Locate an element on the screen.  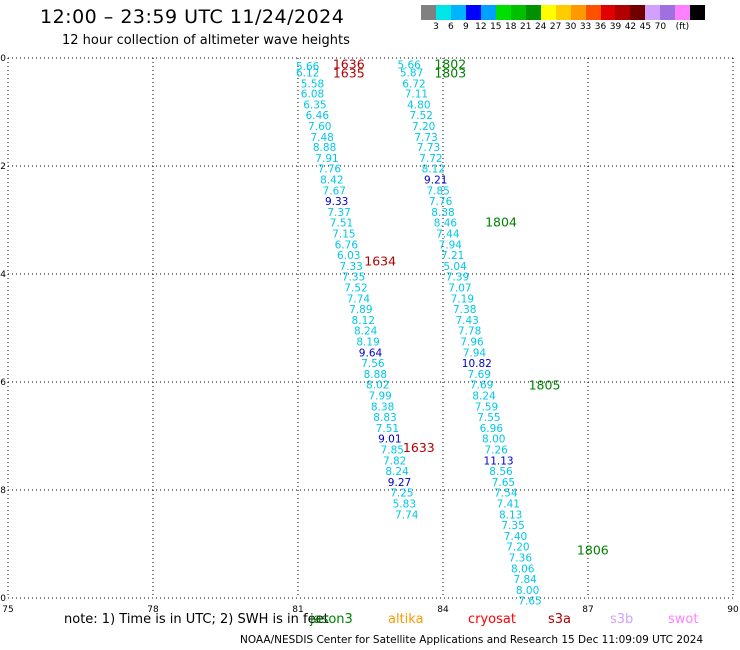
wave-height-label: 7.44 is located at coordinates (448, 235).